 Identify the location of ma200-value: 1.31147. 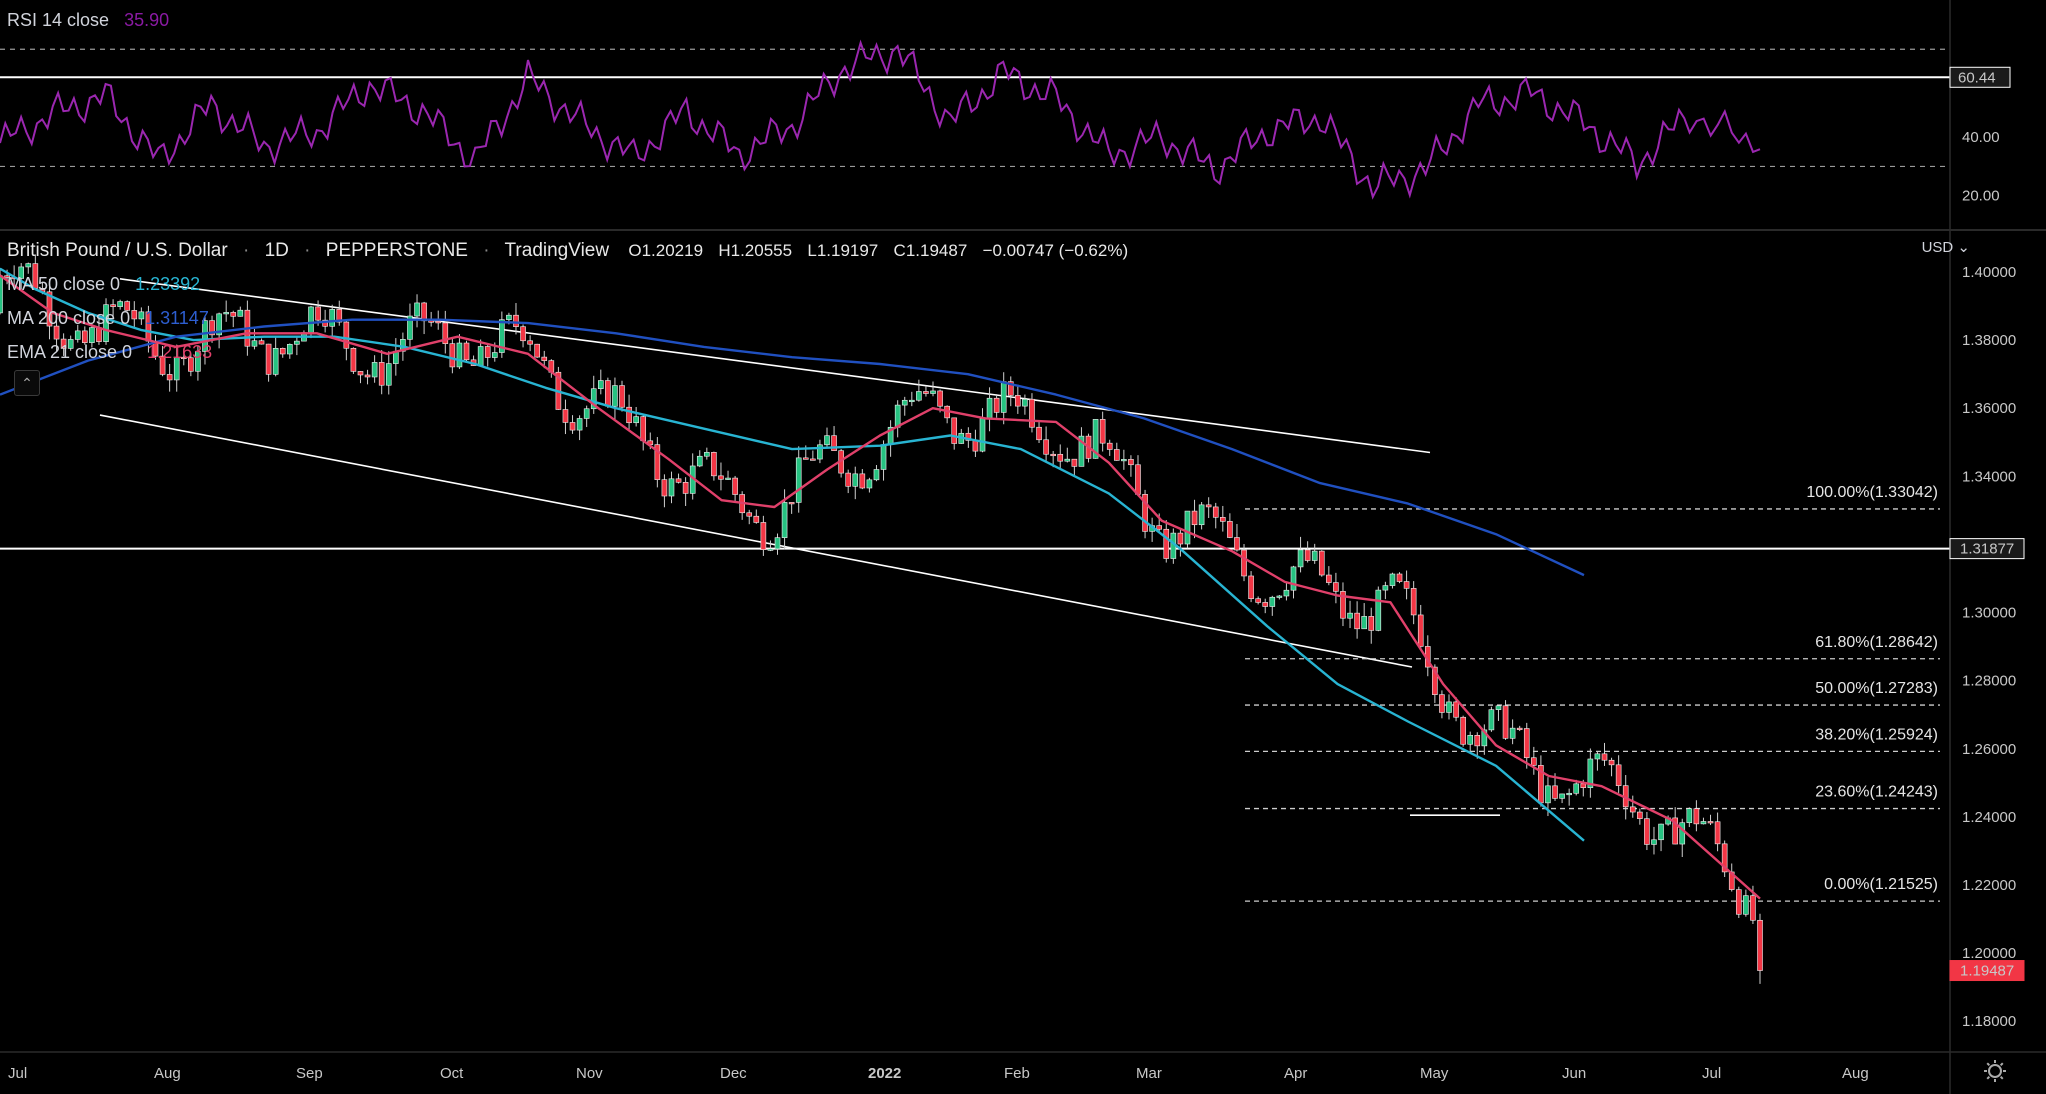
(177, 318).